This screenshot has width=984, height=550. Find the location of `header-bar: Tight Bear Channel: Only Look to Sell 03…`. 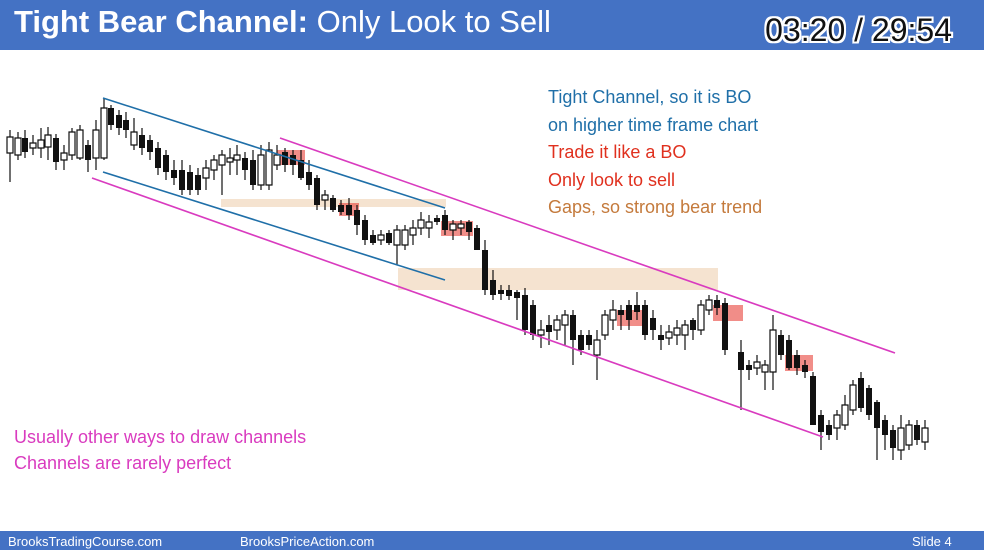

header-bar: Tight Bear Channel: Only Look to Sell 03… is located at coordinates (492, 25).